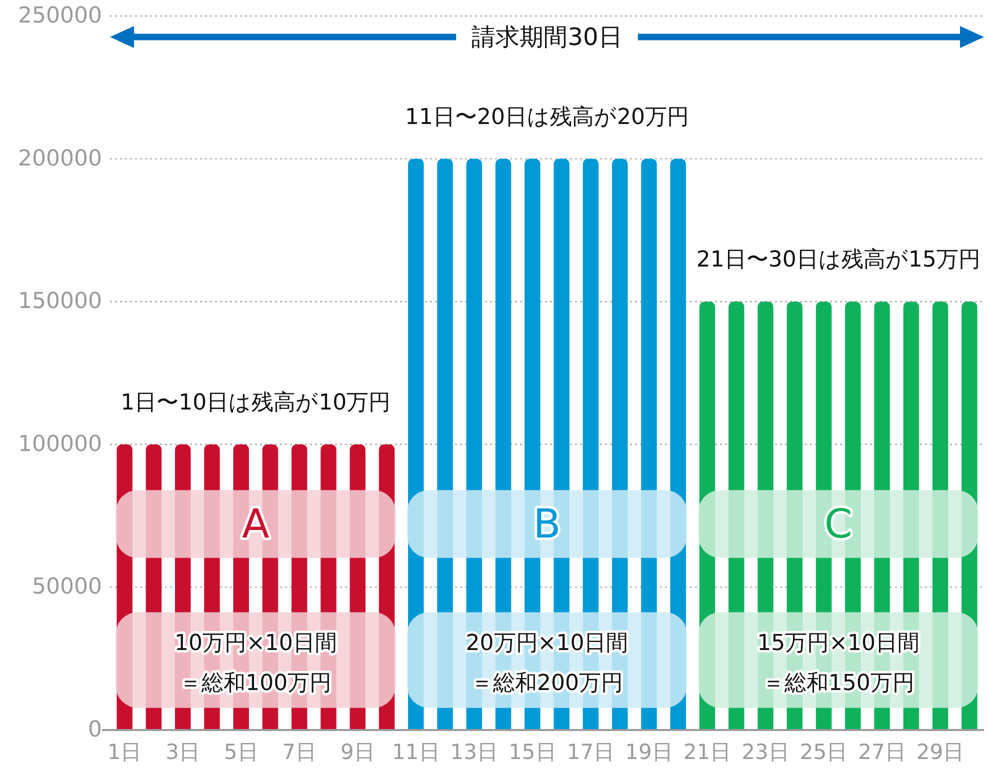 The image size is (988, 768). I want to click on annotation: 20万円×10日間, so click(547, 643).